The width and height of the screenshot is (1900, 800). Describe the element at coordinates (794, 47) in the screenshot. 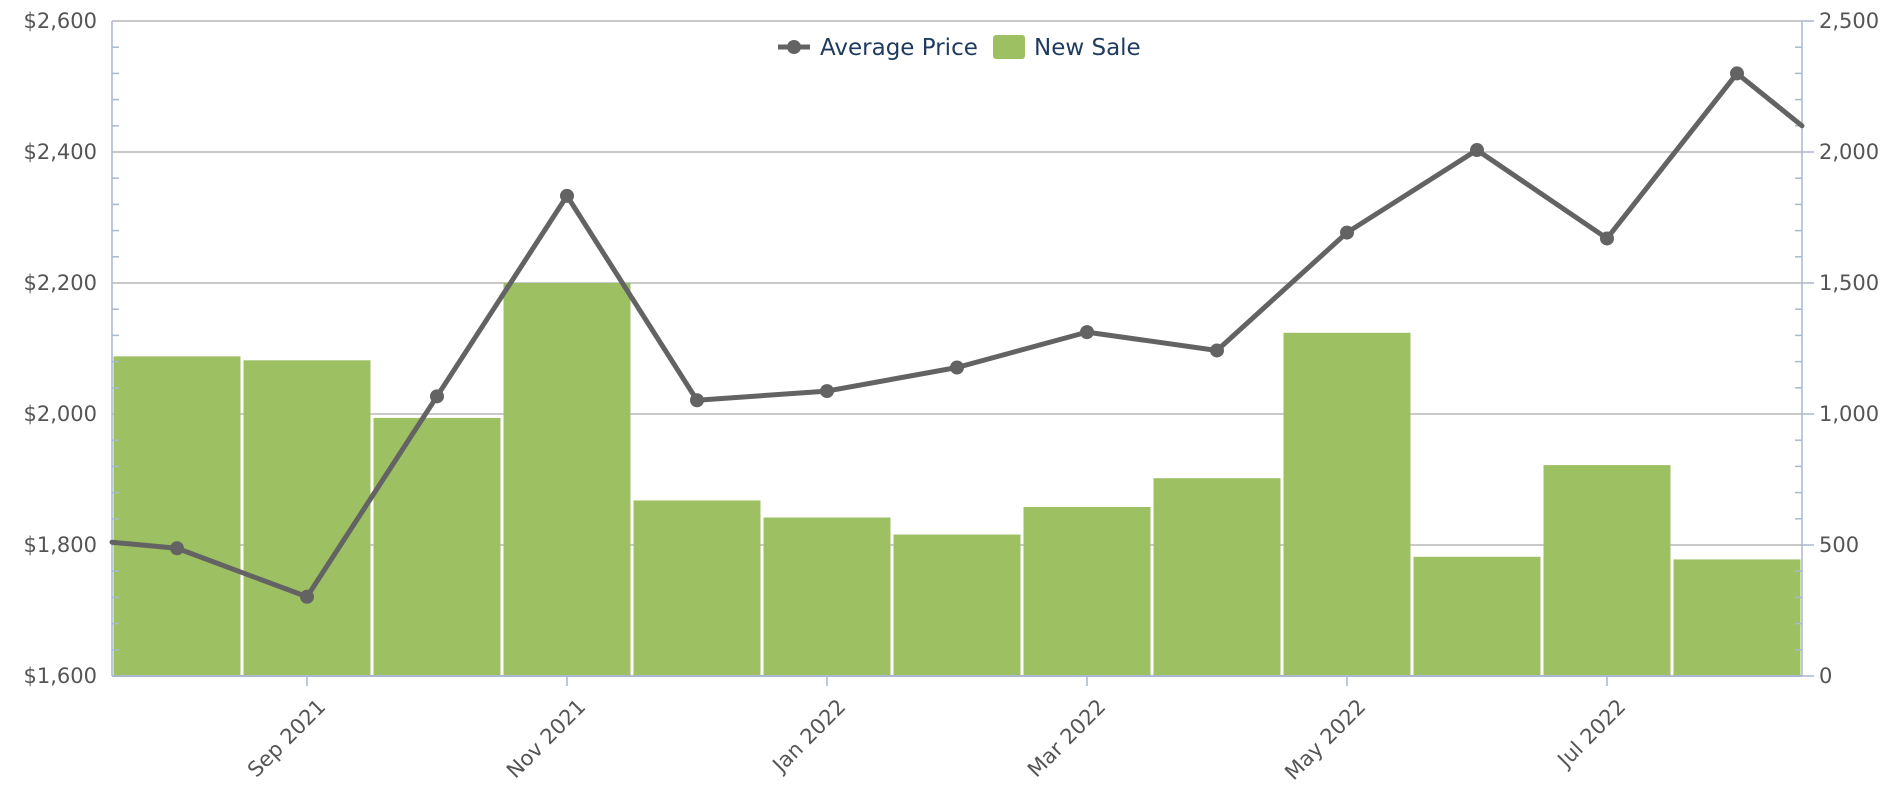

I see `legend-line-marker` at that location.